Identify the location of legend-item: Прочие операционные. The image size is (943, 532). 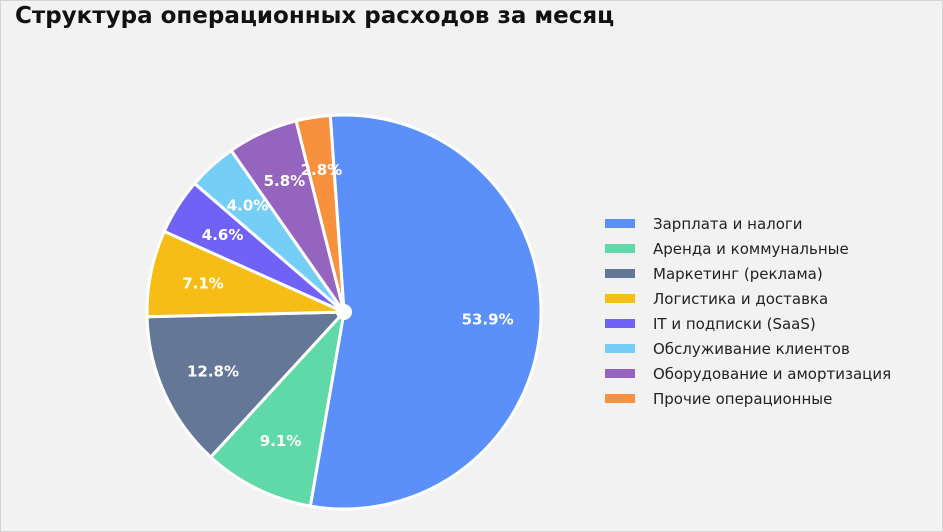
(748, 398).